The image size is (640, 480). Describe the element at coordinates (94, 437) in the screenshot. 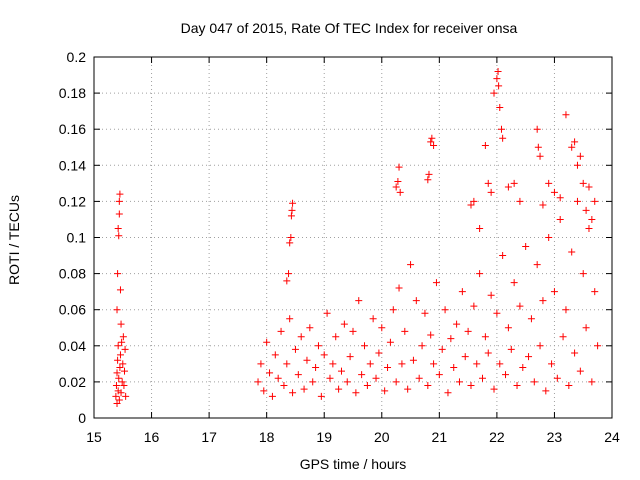

I see `x-tick-label: 15` at that location.